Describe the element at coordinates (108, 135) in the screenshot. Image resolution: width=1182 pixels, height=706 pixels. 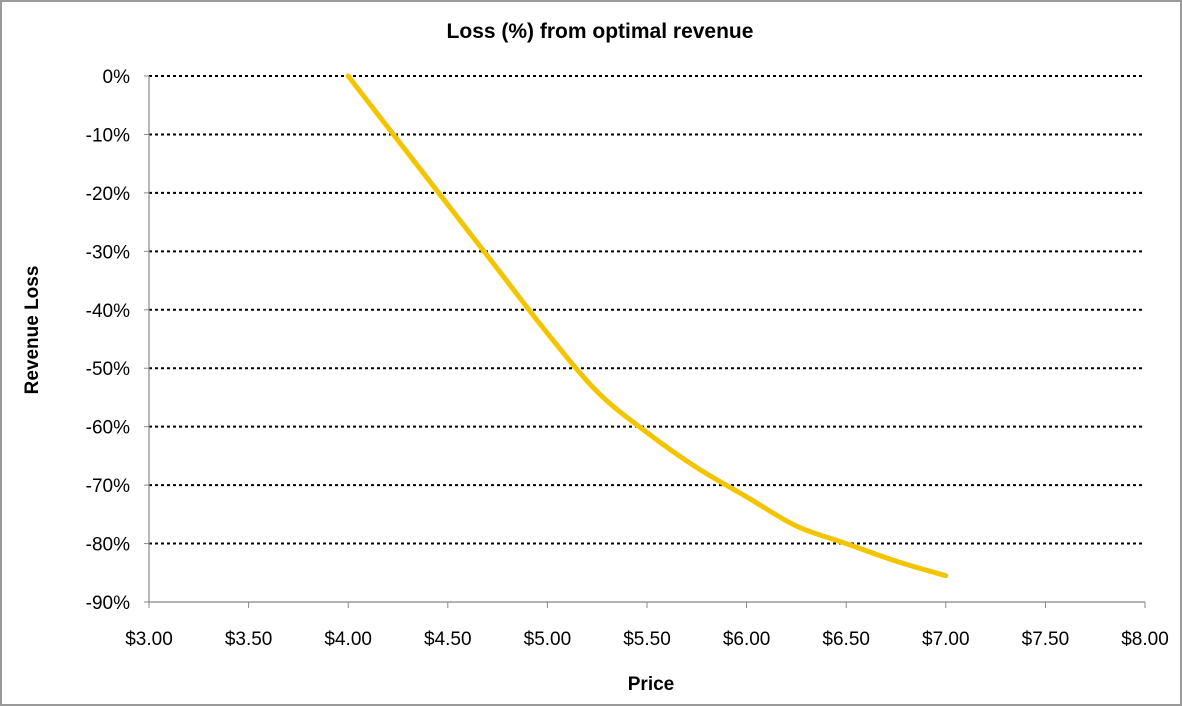
I see `y-tick-label: -10%` at that location.